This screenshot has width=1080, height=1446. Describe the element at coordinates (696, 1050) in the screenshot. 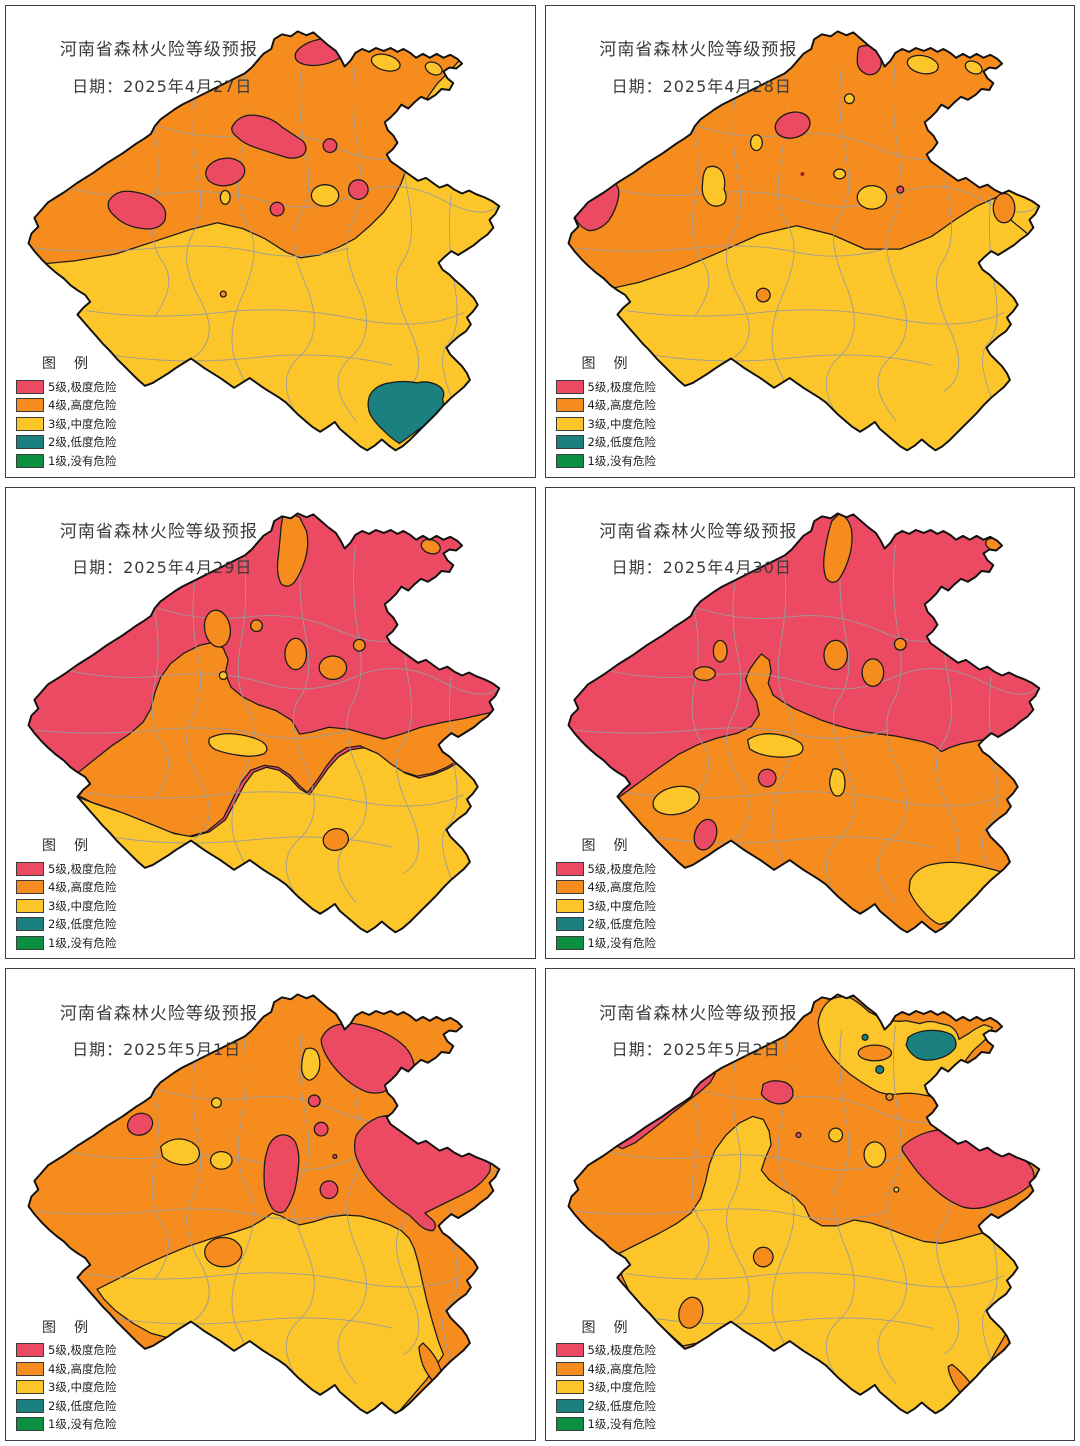

I see `panel-date: 日期：2025年5月2日` at that location.